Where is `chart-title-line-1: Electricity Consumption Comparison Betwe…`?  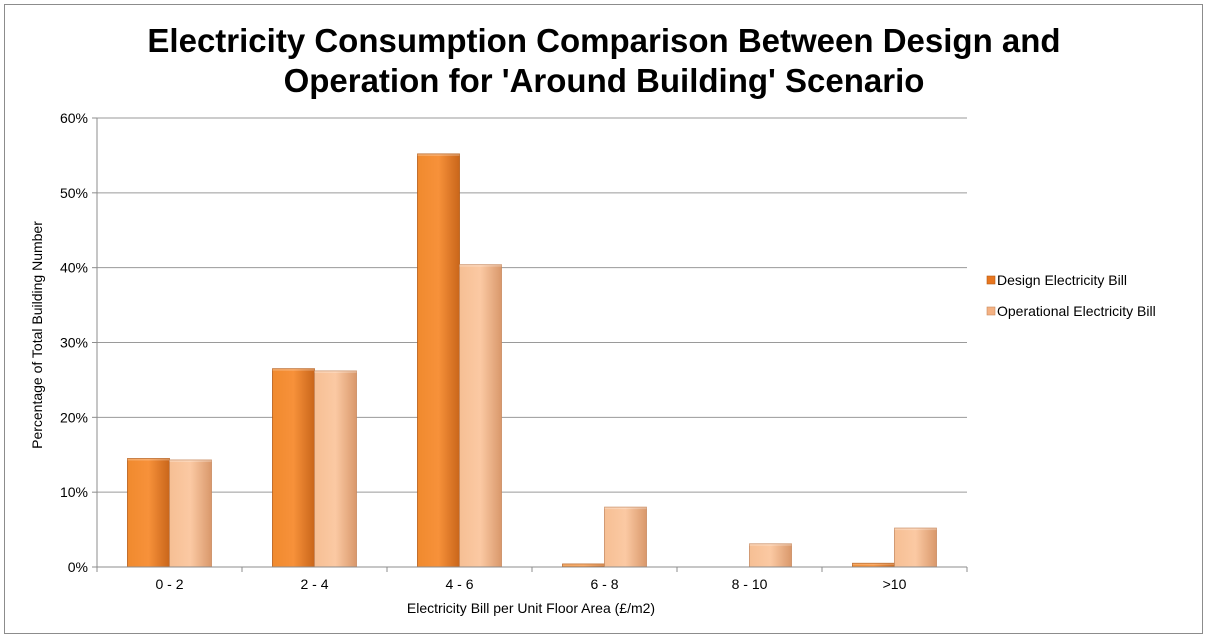 chart-title-line-1: Electricity Consumption Comparison Betwe… is located at coordinates (604, 40).